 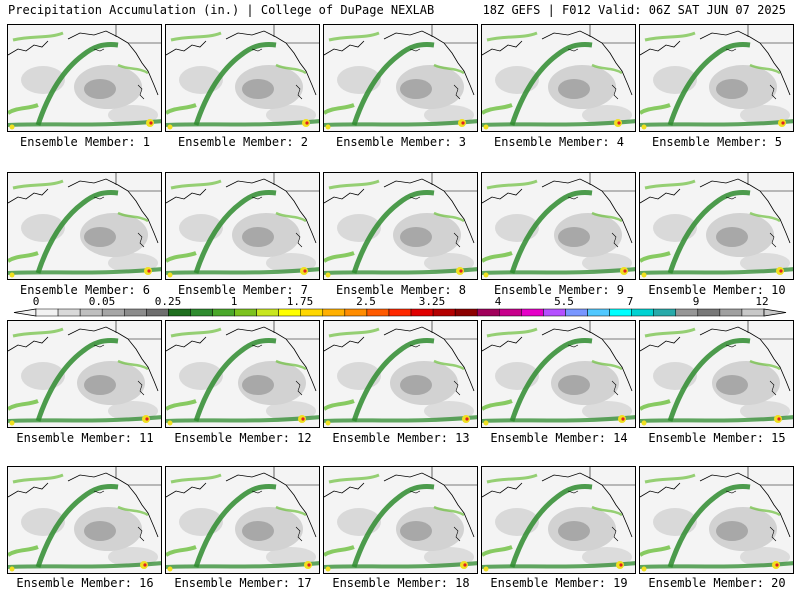 I want to click on ensemble-member-label: Ensemble Member: 20, so click(x=717, y=583).